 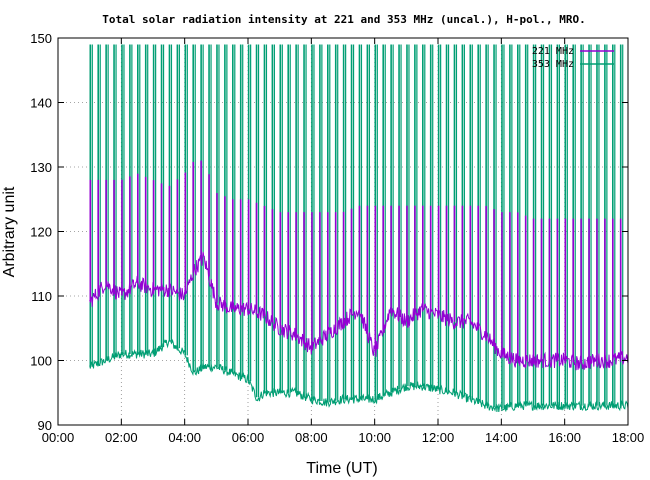 I want to click on x-tick-label: 08:00, so click(x=311, y=437).